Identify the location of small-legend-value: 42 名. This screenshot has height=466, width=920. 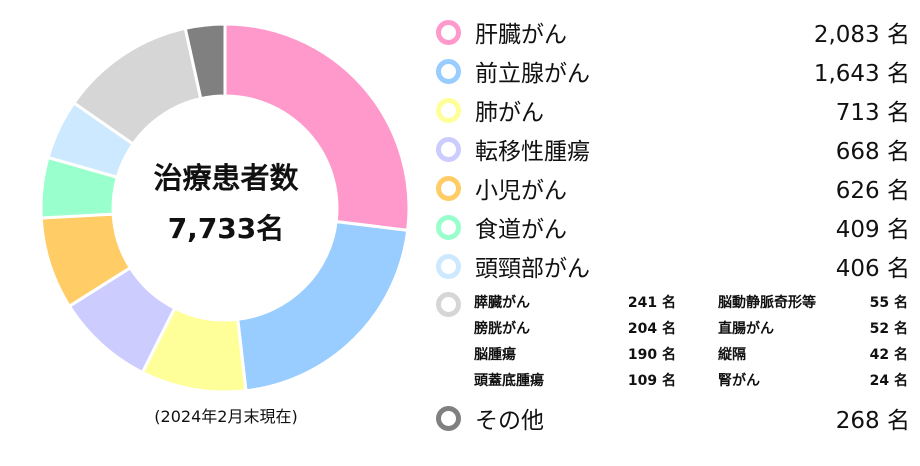
(888, 355).